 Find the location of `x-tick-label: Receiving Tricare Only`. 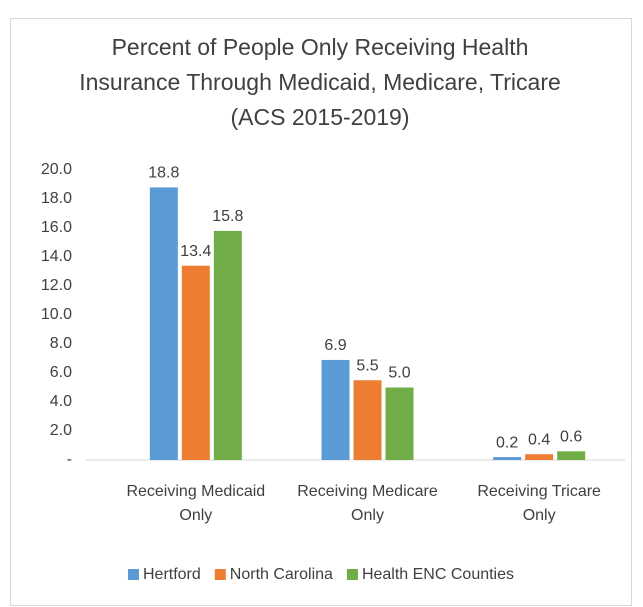

x-tick-label: Receiving Tricare Only is located at coordinates (539, 503).